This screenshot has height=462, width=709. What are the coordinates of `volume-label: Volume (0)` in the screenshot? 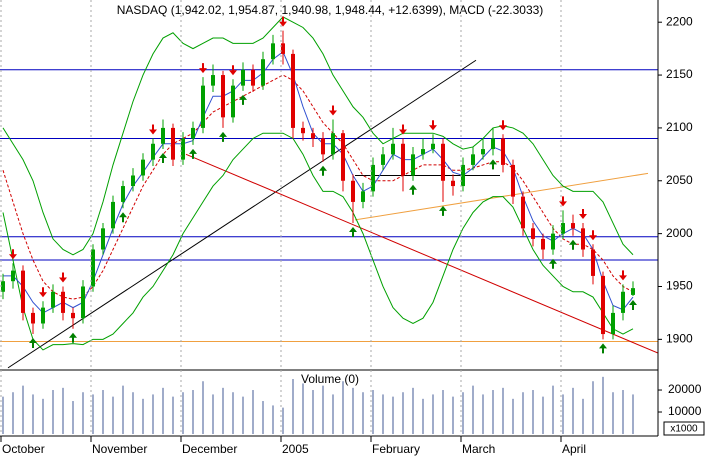 It's located at (330, 379).